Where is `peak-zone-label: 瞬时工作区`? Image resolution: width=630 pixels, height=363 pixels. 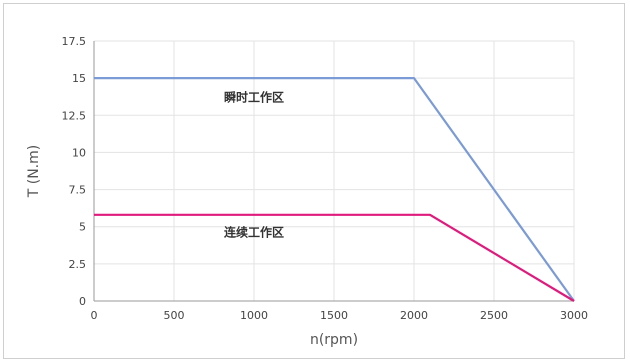
peak-zone-label: 瞬时工作区 is located at coordinates (254, 96).